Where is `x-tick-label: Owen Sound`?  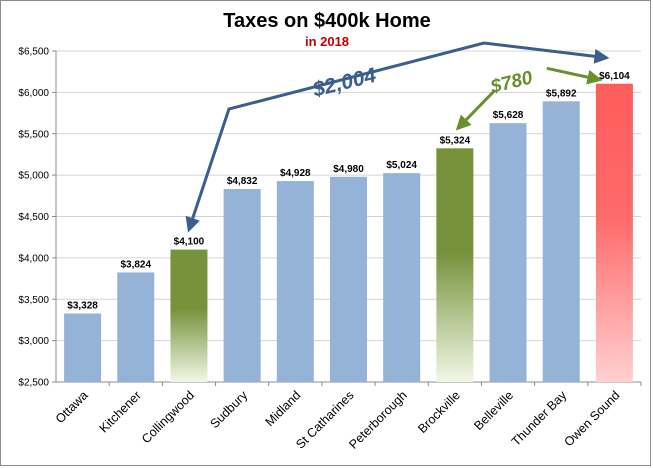
x-tick-label: Owen Sound is located at coordinates (592, 418).